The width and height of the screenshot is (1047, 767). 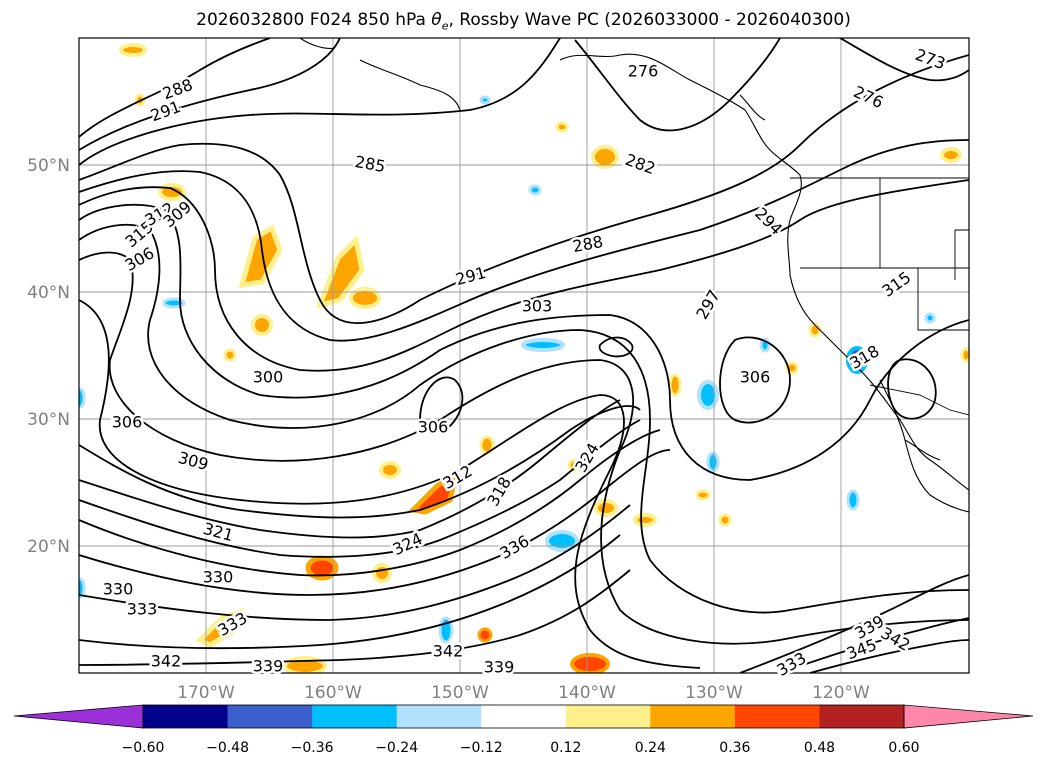 What do you see at coordinates (643, 71) in the screenshot?
I see `contour-label: 276` at bounding box center [643, 71].